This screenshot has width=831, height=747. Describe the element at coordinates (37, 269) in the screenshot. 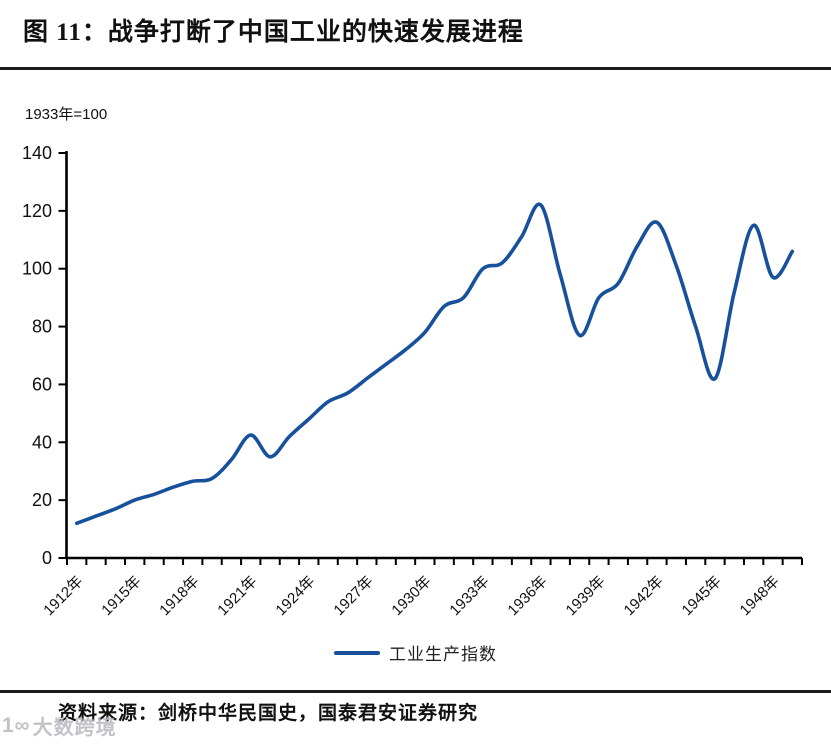

I see `y-axis-label: 100` at that location.